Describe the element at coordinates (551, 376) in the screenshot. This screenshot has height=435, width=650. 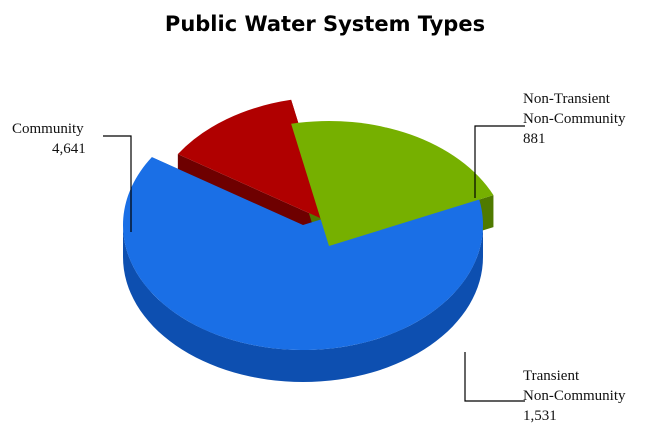
I see `slice-name-label: Transient` at that location.